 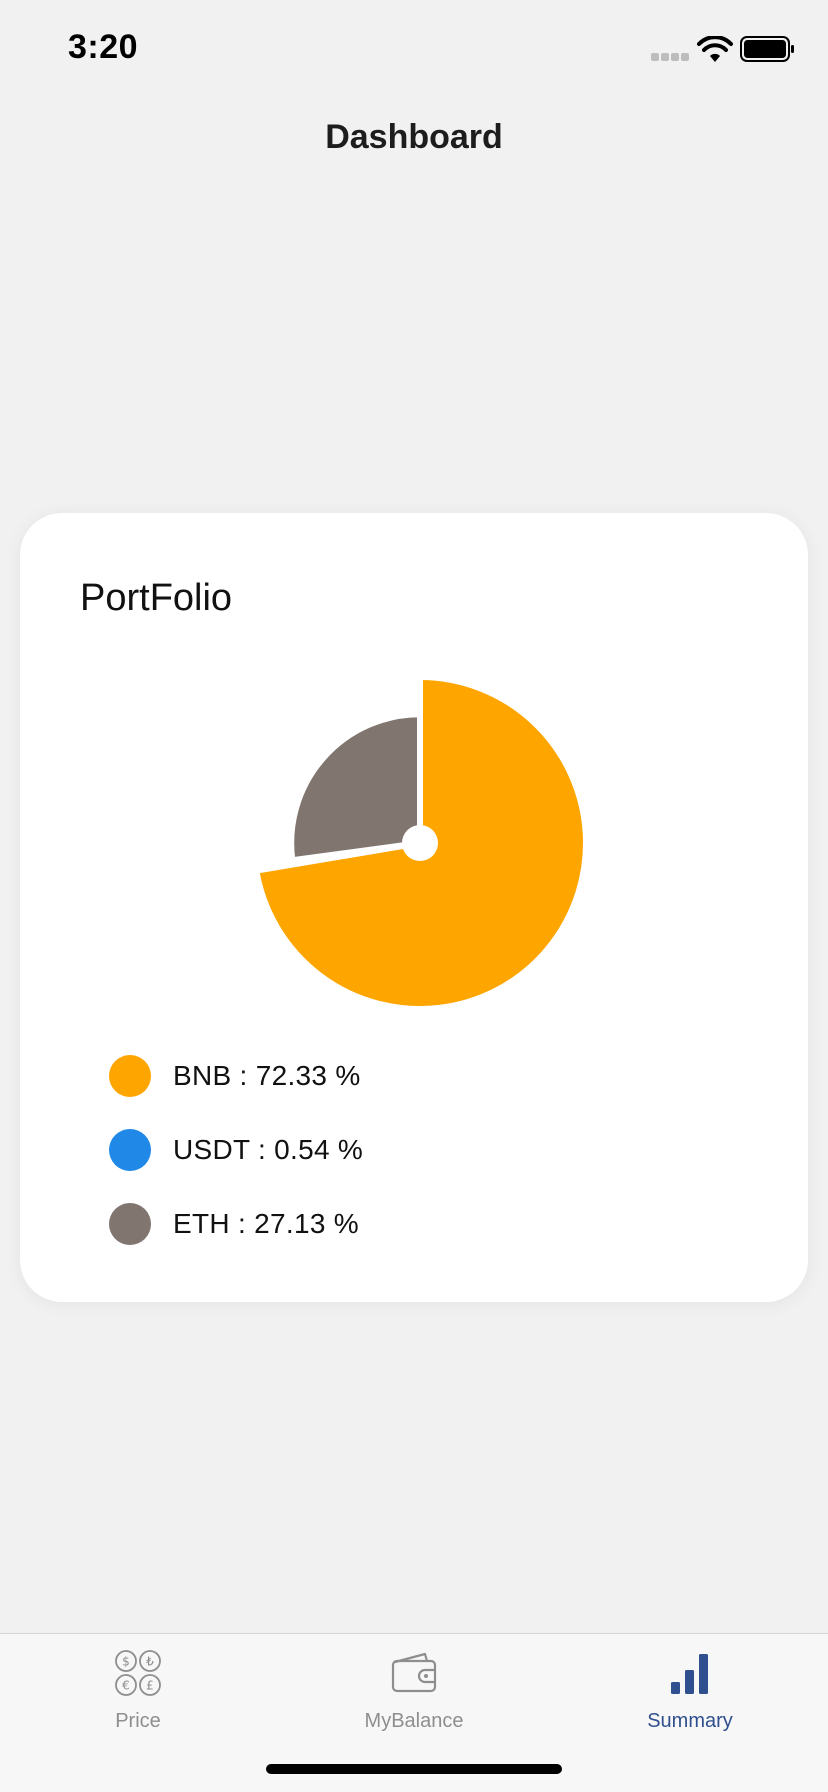 I want to click on pie-center-hole, so click(x=420, y=843).